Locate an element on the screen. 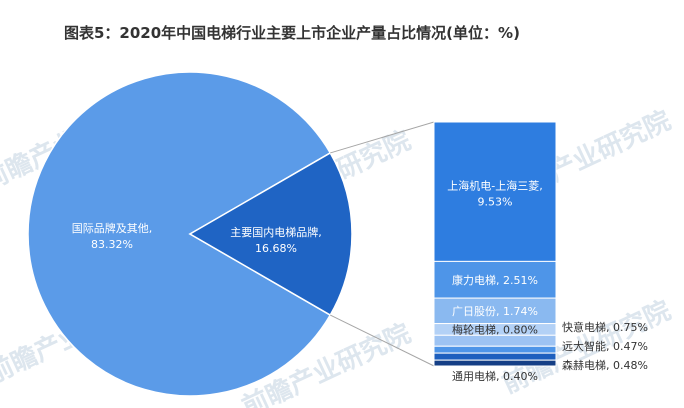 This screenshot has width=684, height=408. bar-side-label-4: 快意电梯, 0.75% is located at coordinates (605, 327).